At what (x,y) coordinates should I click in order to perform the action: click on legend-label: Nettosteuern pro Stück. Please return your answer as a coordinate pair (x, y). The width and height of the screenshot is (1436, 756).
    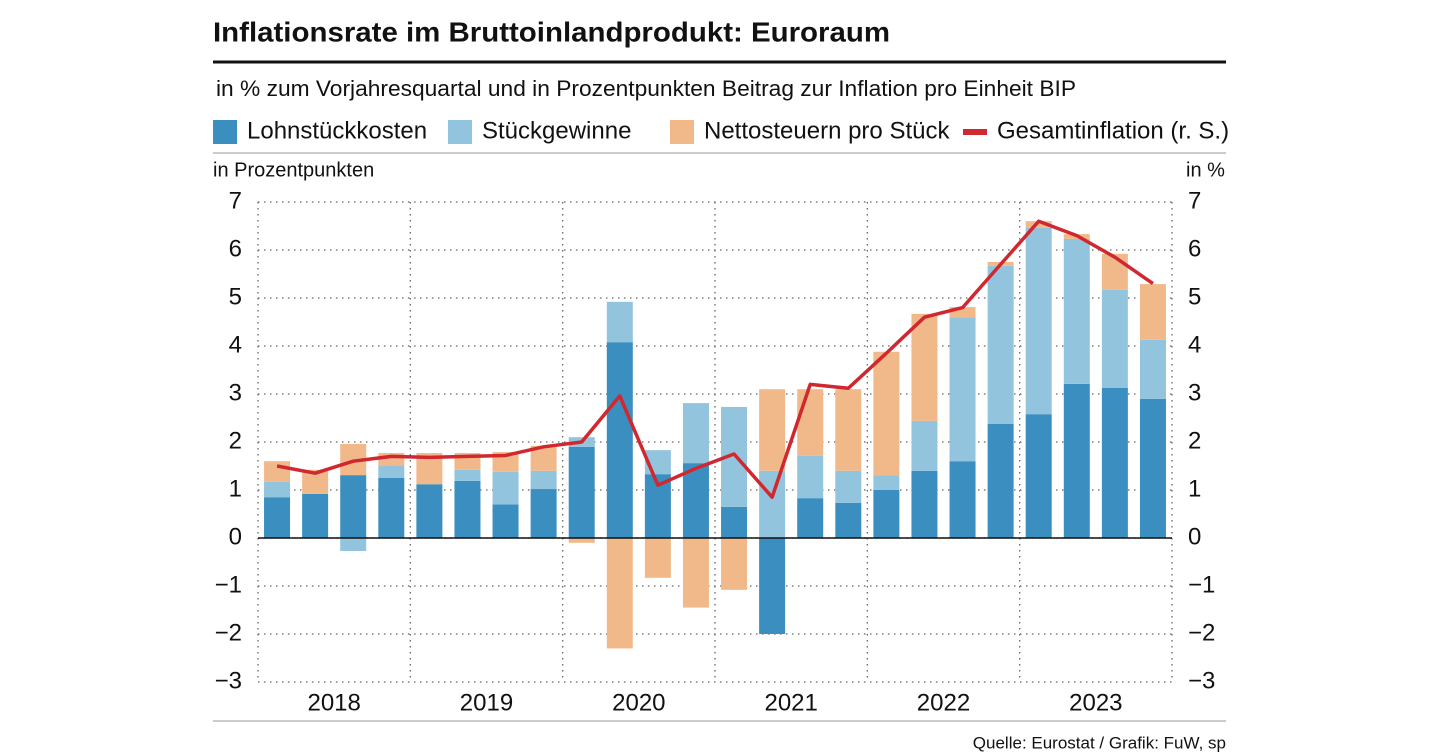
    Looking at the image, I should click on (827, 130).